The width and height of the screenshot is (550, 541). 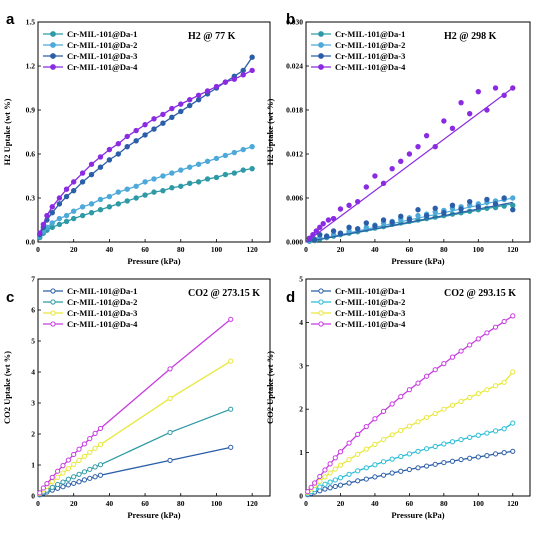 I want to click on x-tick-label: 40, so click(x=110, y=249).